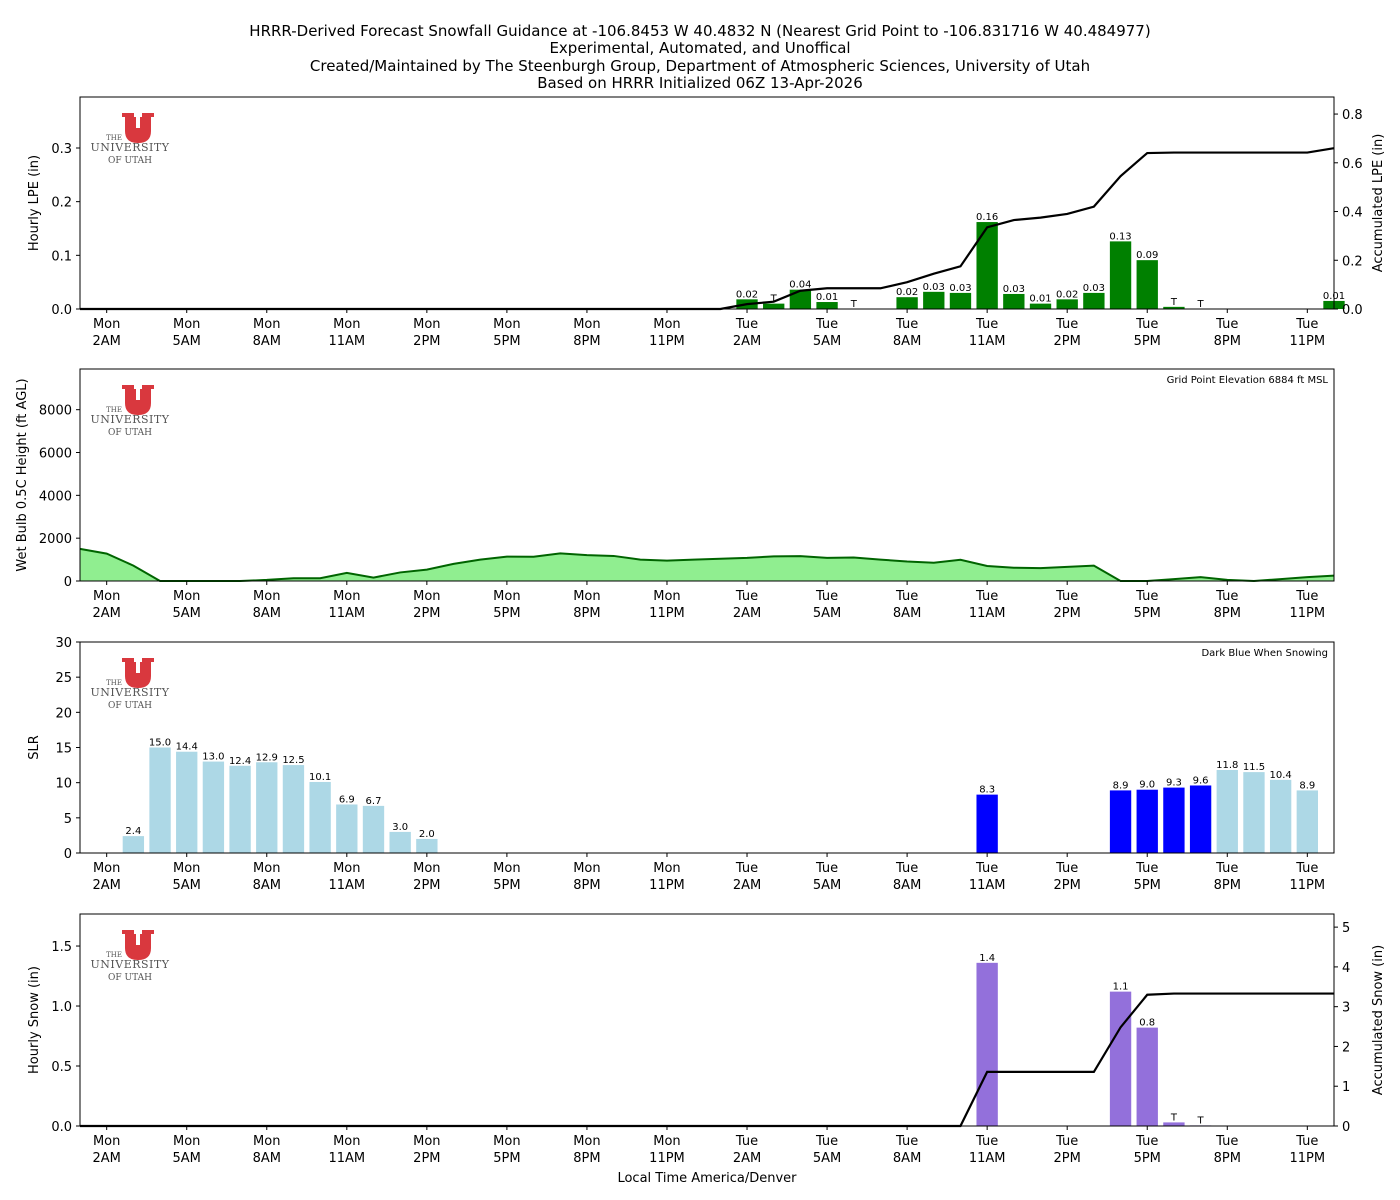  What do you see at coordinates (63, 678) in the screenshot?
I see `y-tick-label: 25` at bounding box center [63, 678].